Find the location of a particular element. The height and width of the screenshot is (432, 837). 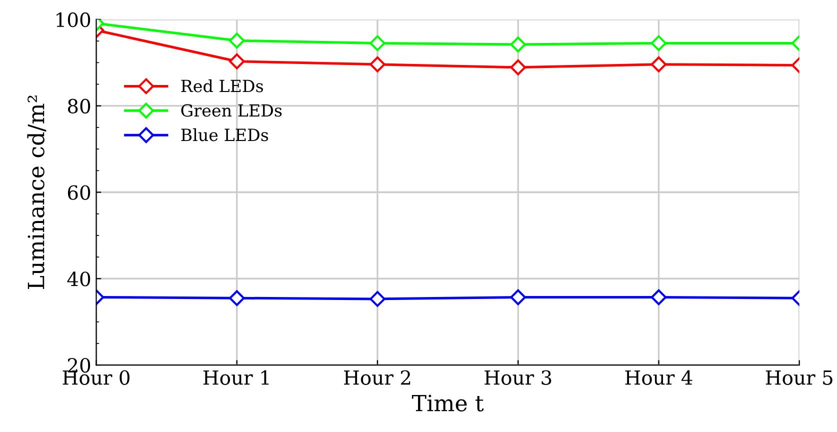

y-tick-label: 20 is located at coordinates (79, 365).